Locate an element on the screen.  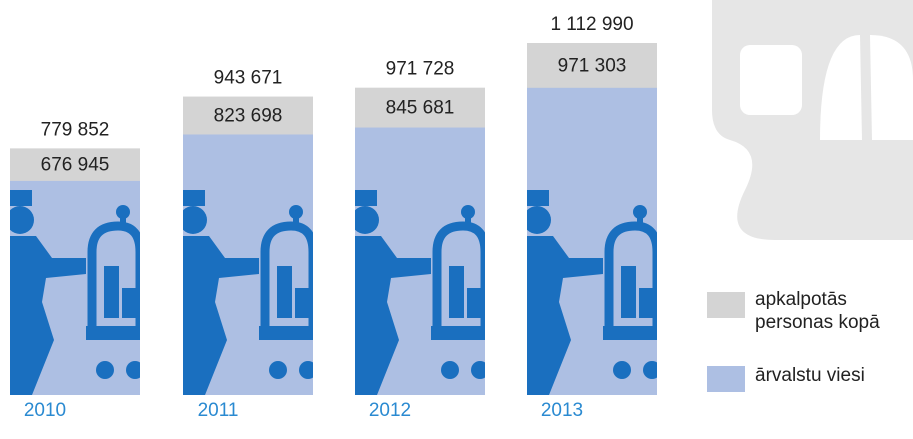
legend-label: ārvalstu viesi is located at coordinates (810, 375).